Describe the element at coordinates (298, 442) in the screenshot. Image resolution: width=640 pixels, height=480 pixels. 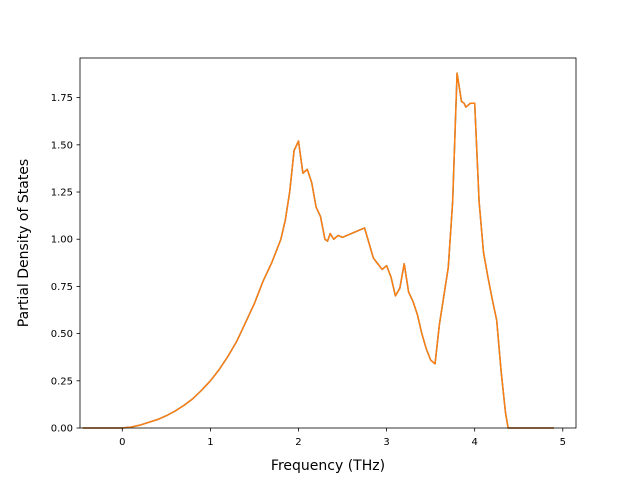
I see `x-tick-label: 2` at that location.